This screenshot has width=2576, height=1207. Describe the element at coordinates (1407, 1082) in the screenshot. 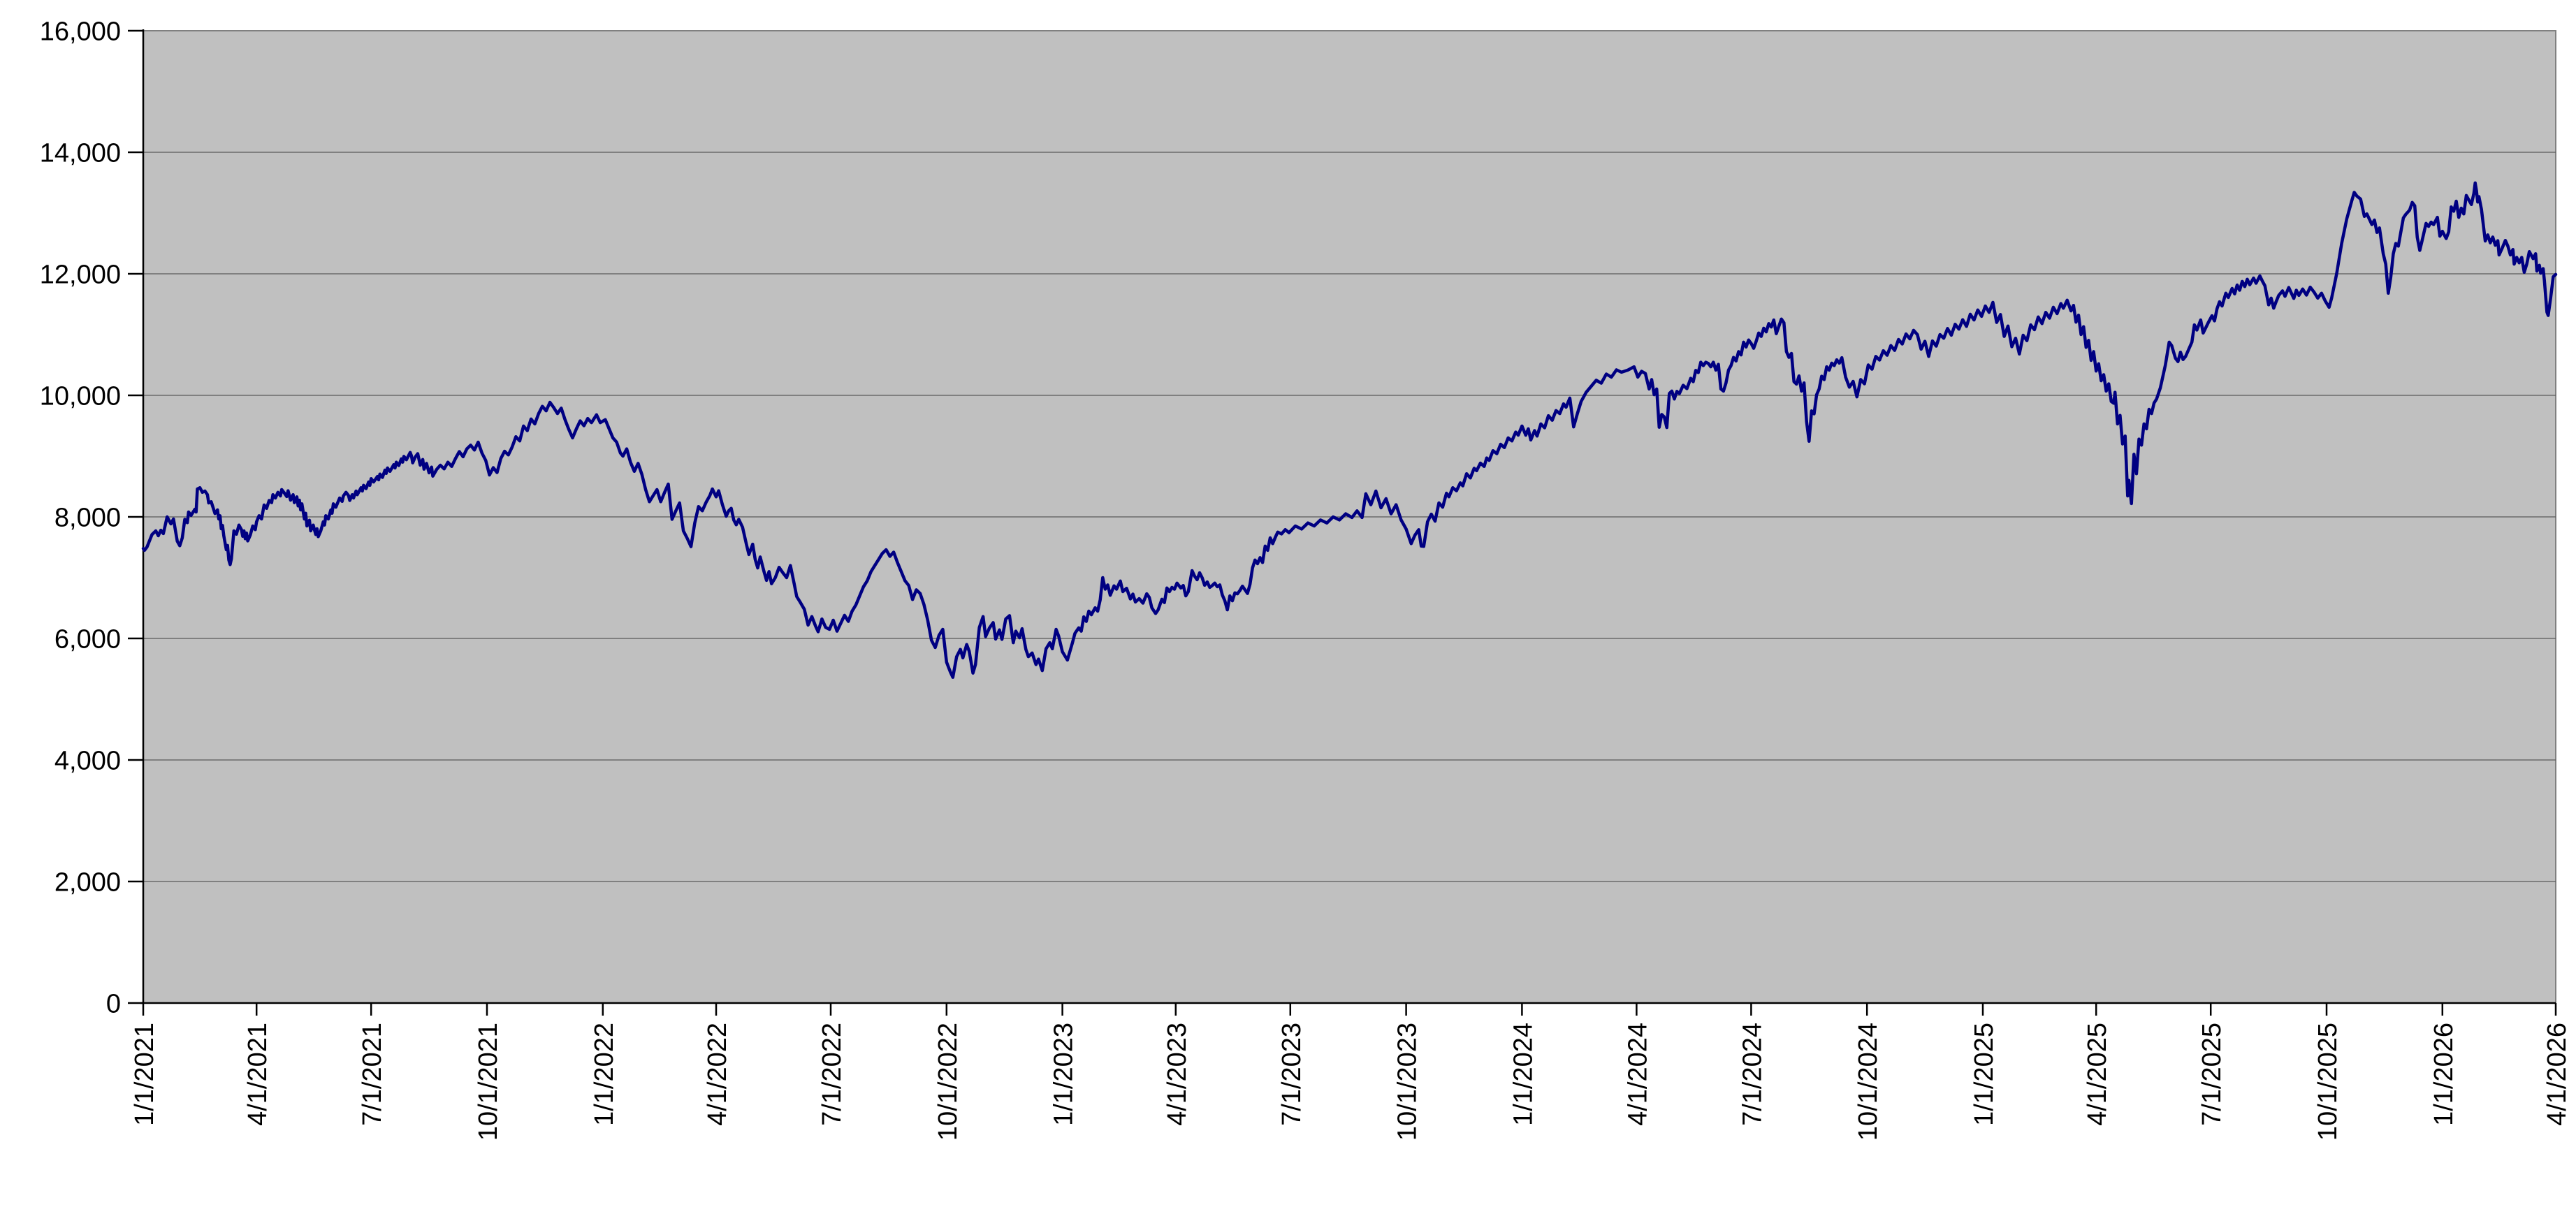

I see `x-axis-label: 10/1/2023` at that location.